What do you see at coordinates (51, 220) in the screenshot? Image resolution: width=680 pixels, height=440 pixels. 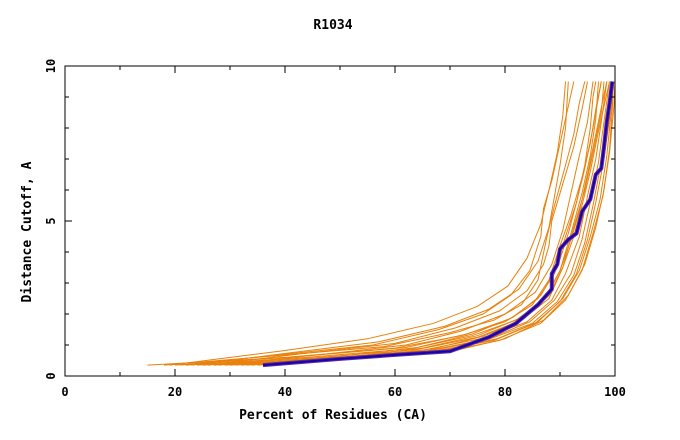 I see `y-tick-label: 5` at bounding box center [51, 220].